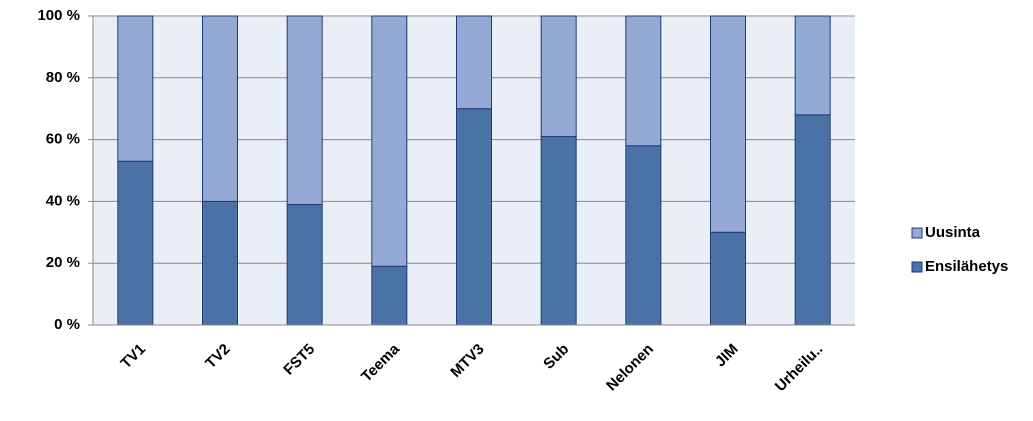  I want to click on legend-label: Uusinta, so click(953, 232).